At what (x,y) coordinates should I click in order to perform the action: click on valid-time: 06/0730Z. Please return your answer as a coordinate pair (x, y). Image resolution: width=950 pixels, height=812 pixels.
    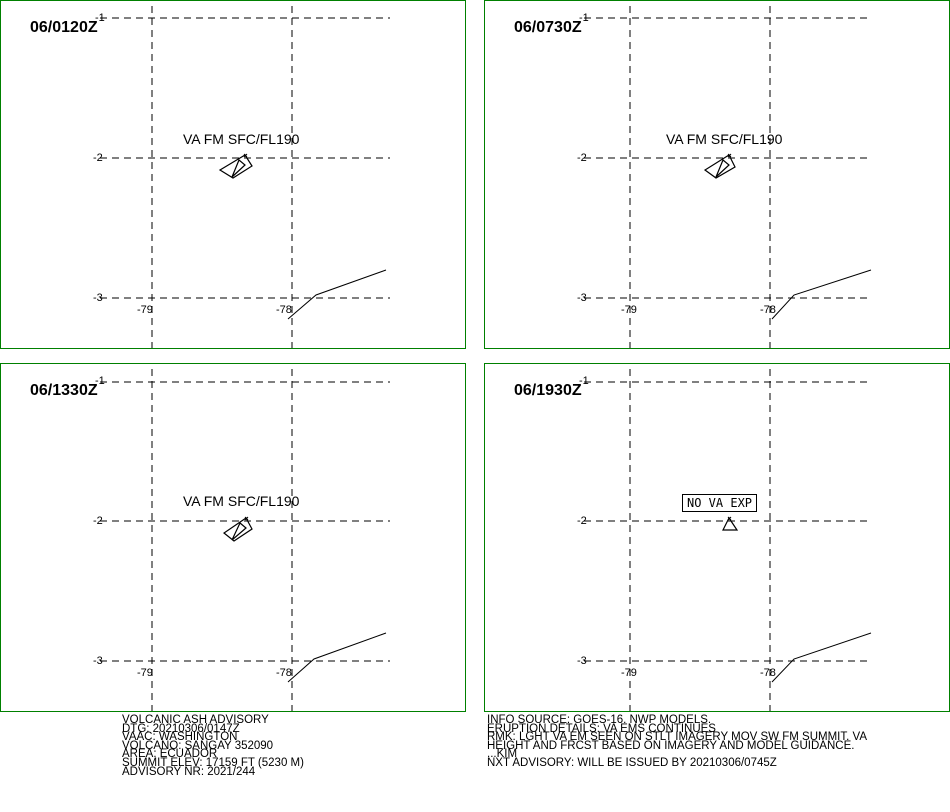
    Looking at the image, I should click on (548, 27).